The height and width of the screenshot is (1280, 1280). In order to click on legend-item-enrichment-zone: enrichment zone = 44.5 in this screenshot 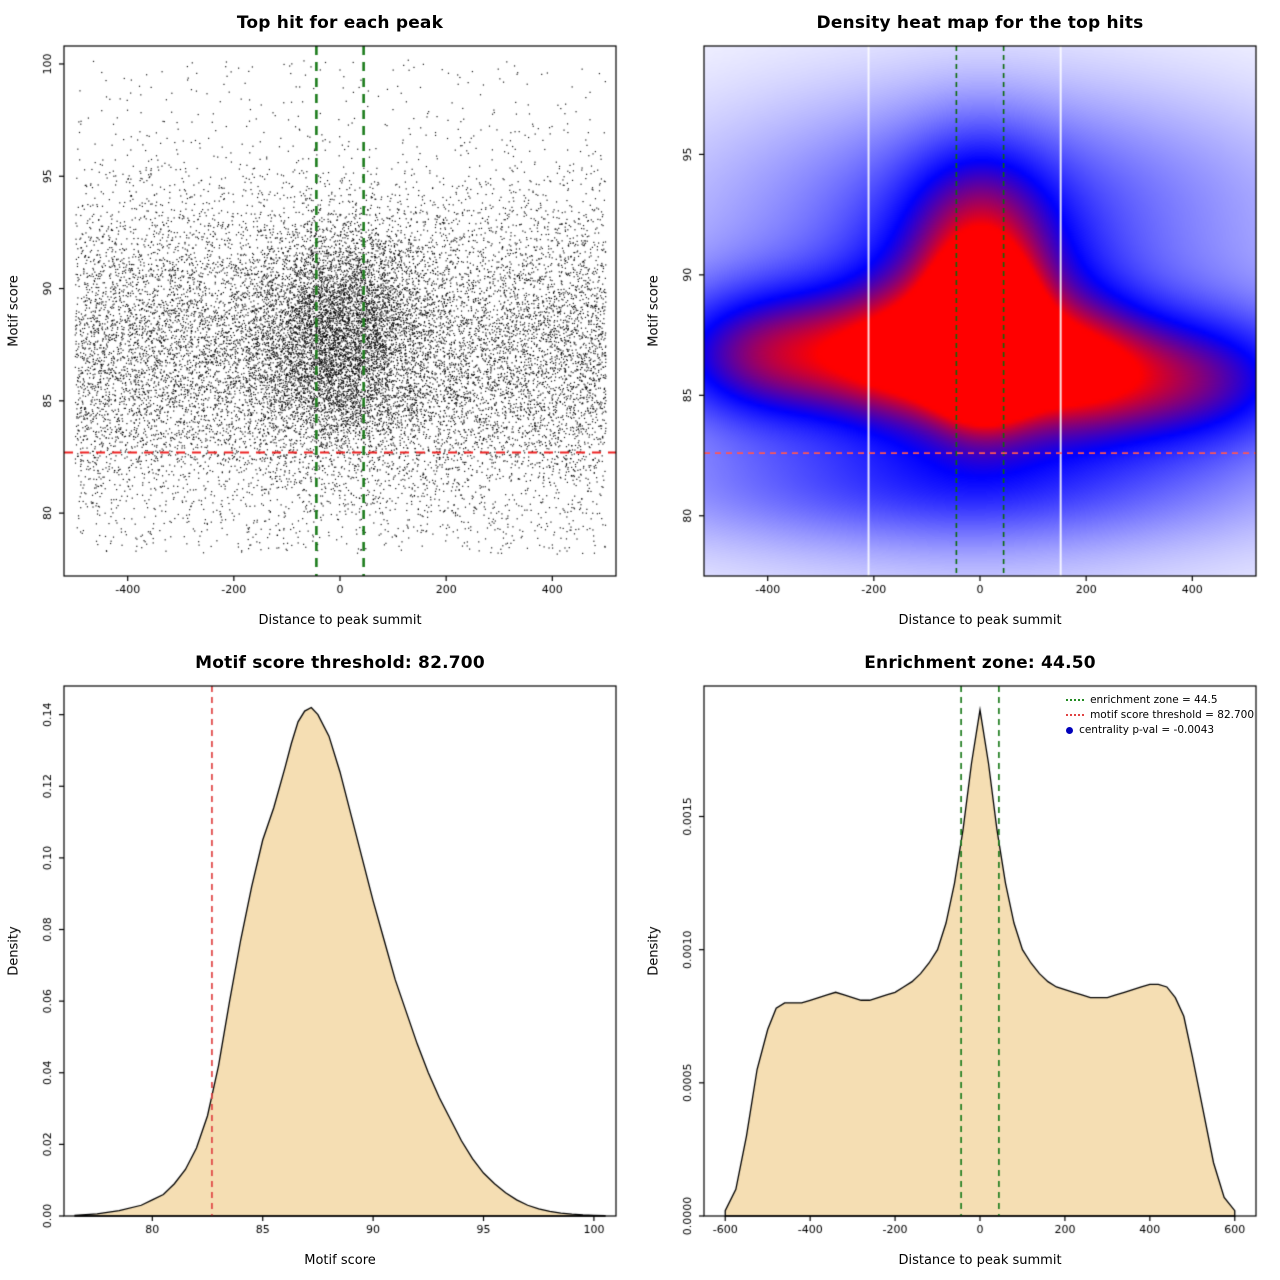, I will do `click(1160, 700)`.